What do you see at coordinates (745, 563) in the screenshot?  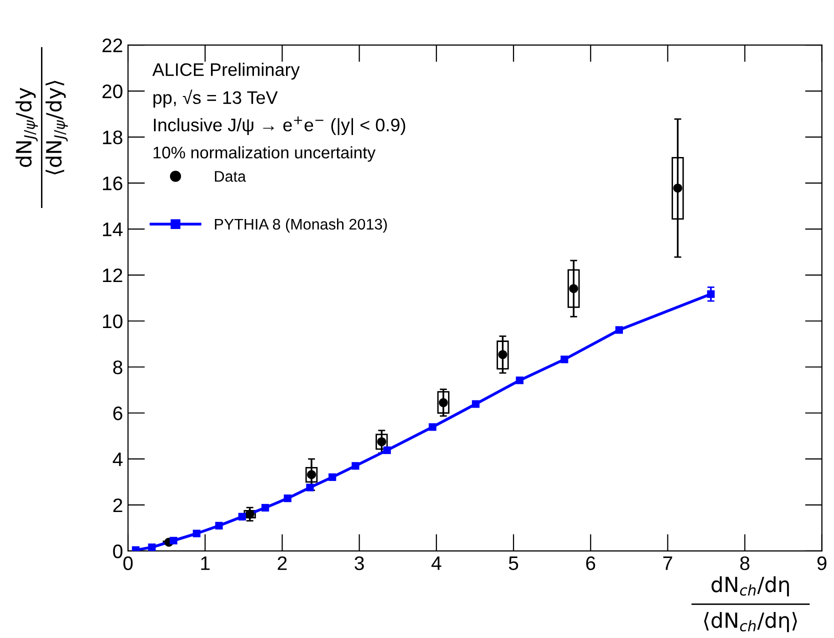 I see `x-tick-label: 8` at bounding box center [745, 563].